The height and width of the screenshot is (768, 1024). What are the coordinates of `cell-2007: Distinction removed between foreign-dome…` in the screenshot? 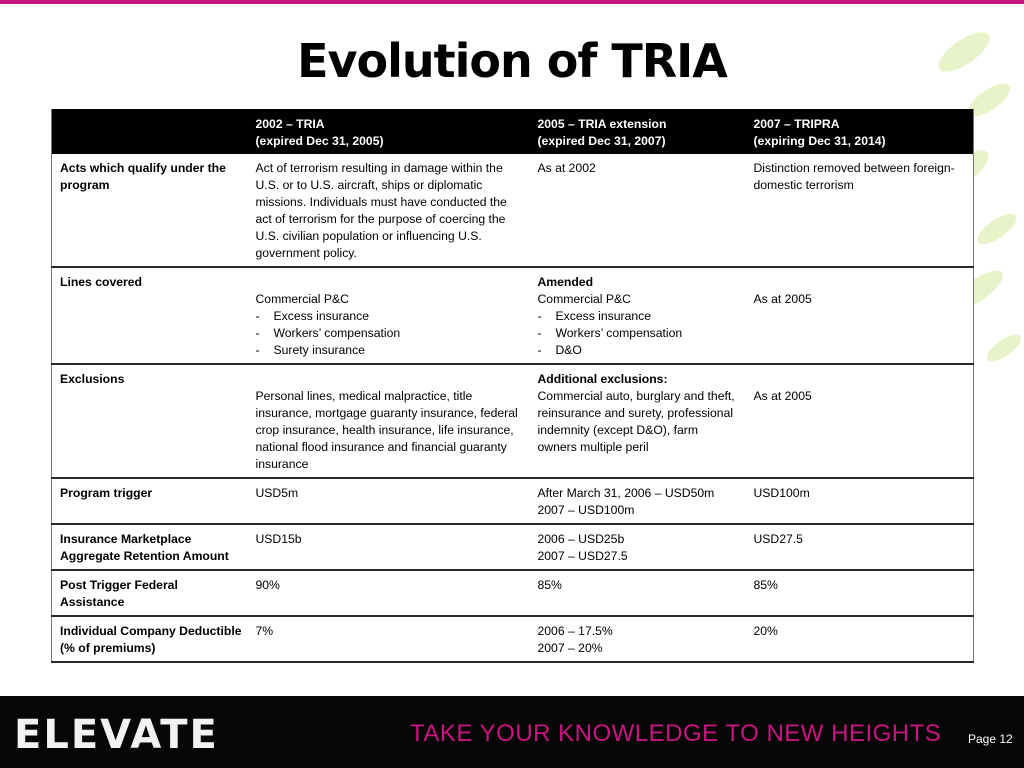 It's located at (854, 176).